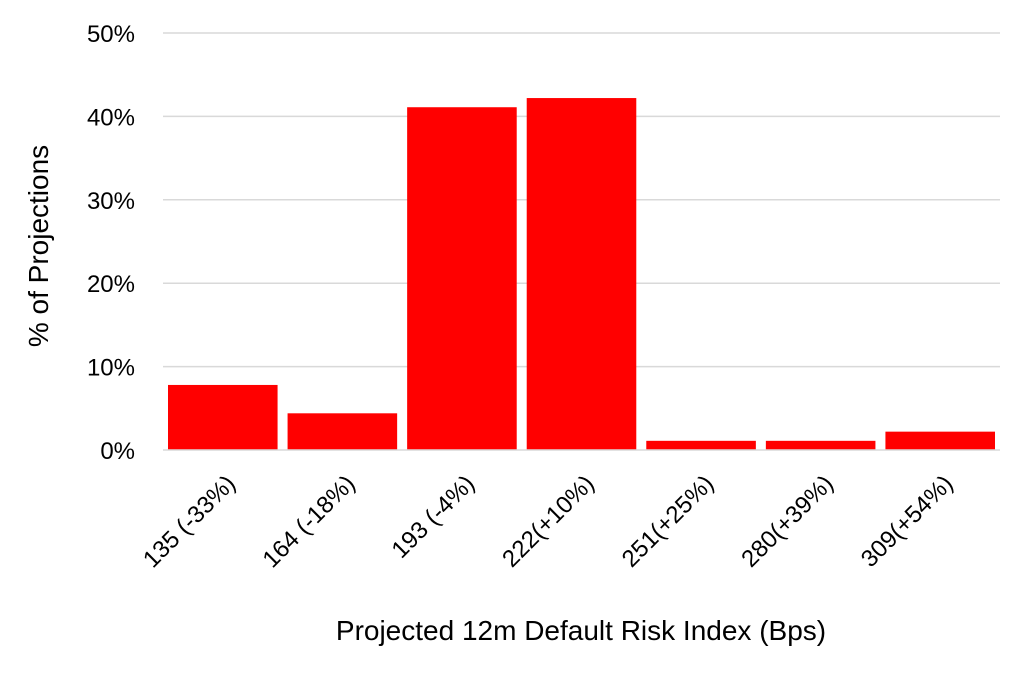  What do you see at coordinates (581, 630) in the screenshot?
I see `x-axis-title: Projected 12m Default Risk Index (Bps)` at bounding box center [581, 630].